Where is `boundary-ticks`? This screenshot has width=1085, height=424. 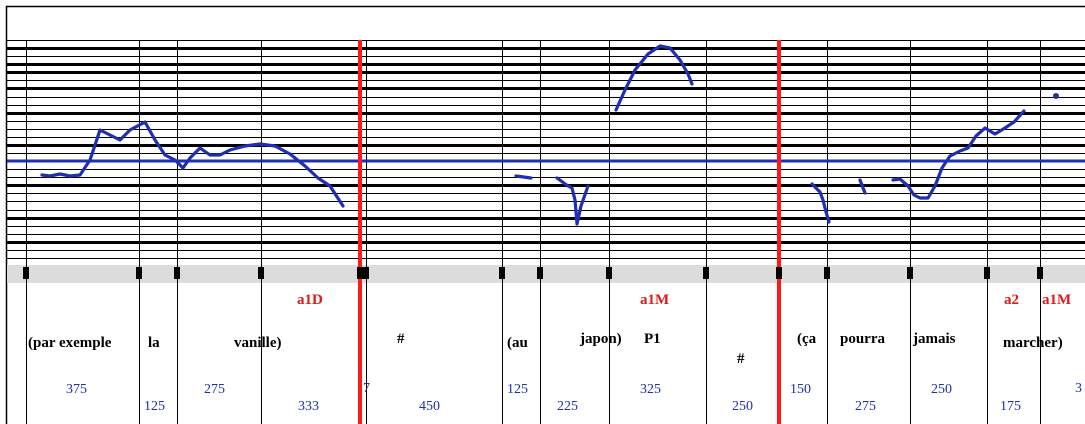 boundary-ticks is located at coordinates (533, 273).